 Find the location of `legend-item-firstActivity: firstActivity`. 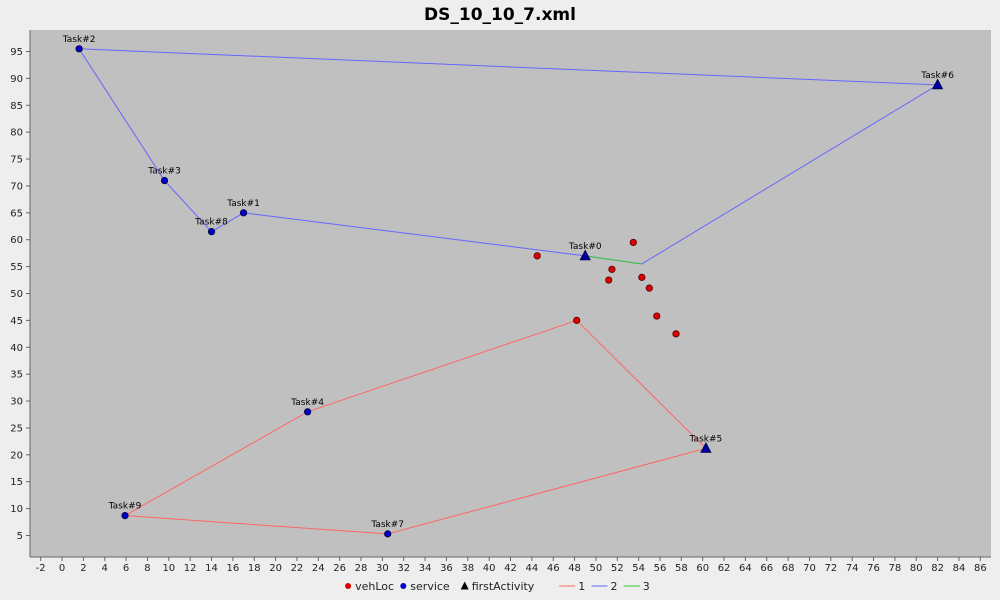

legend-item-firstActivity: firstActivity is located at coordinates (497, 586).